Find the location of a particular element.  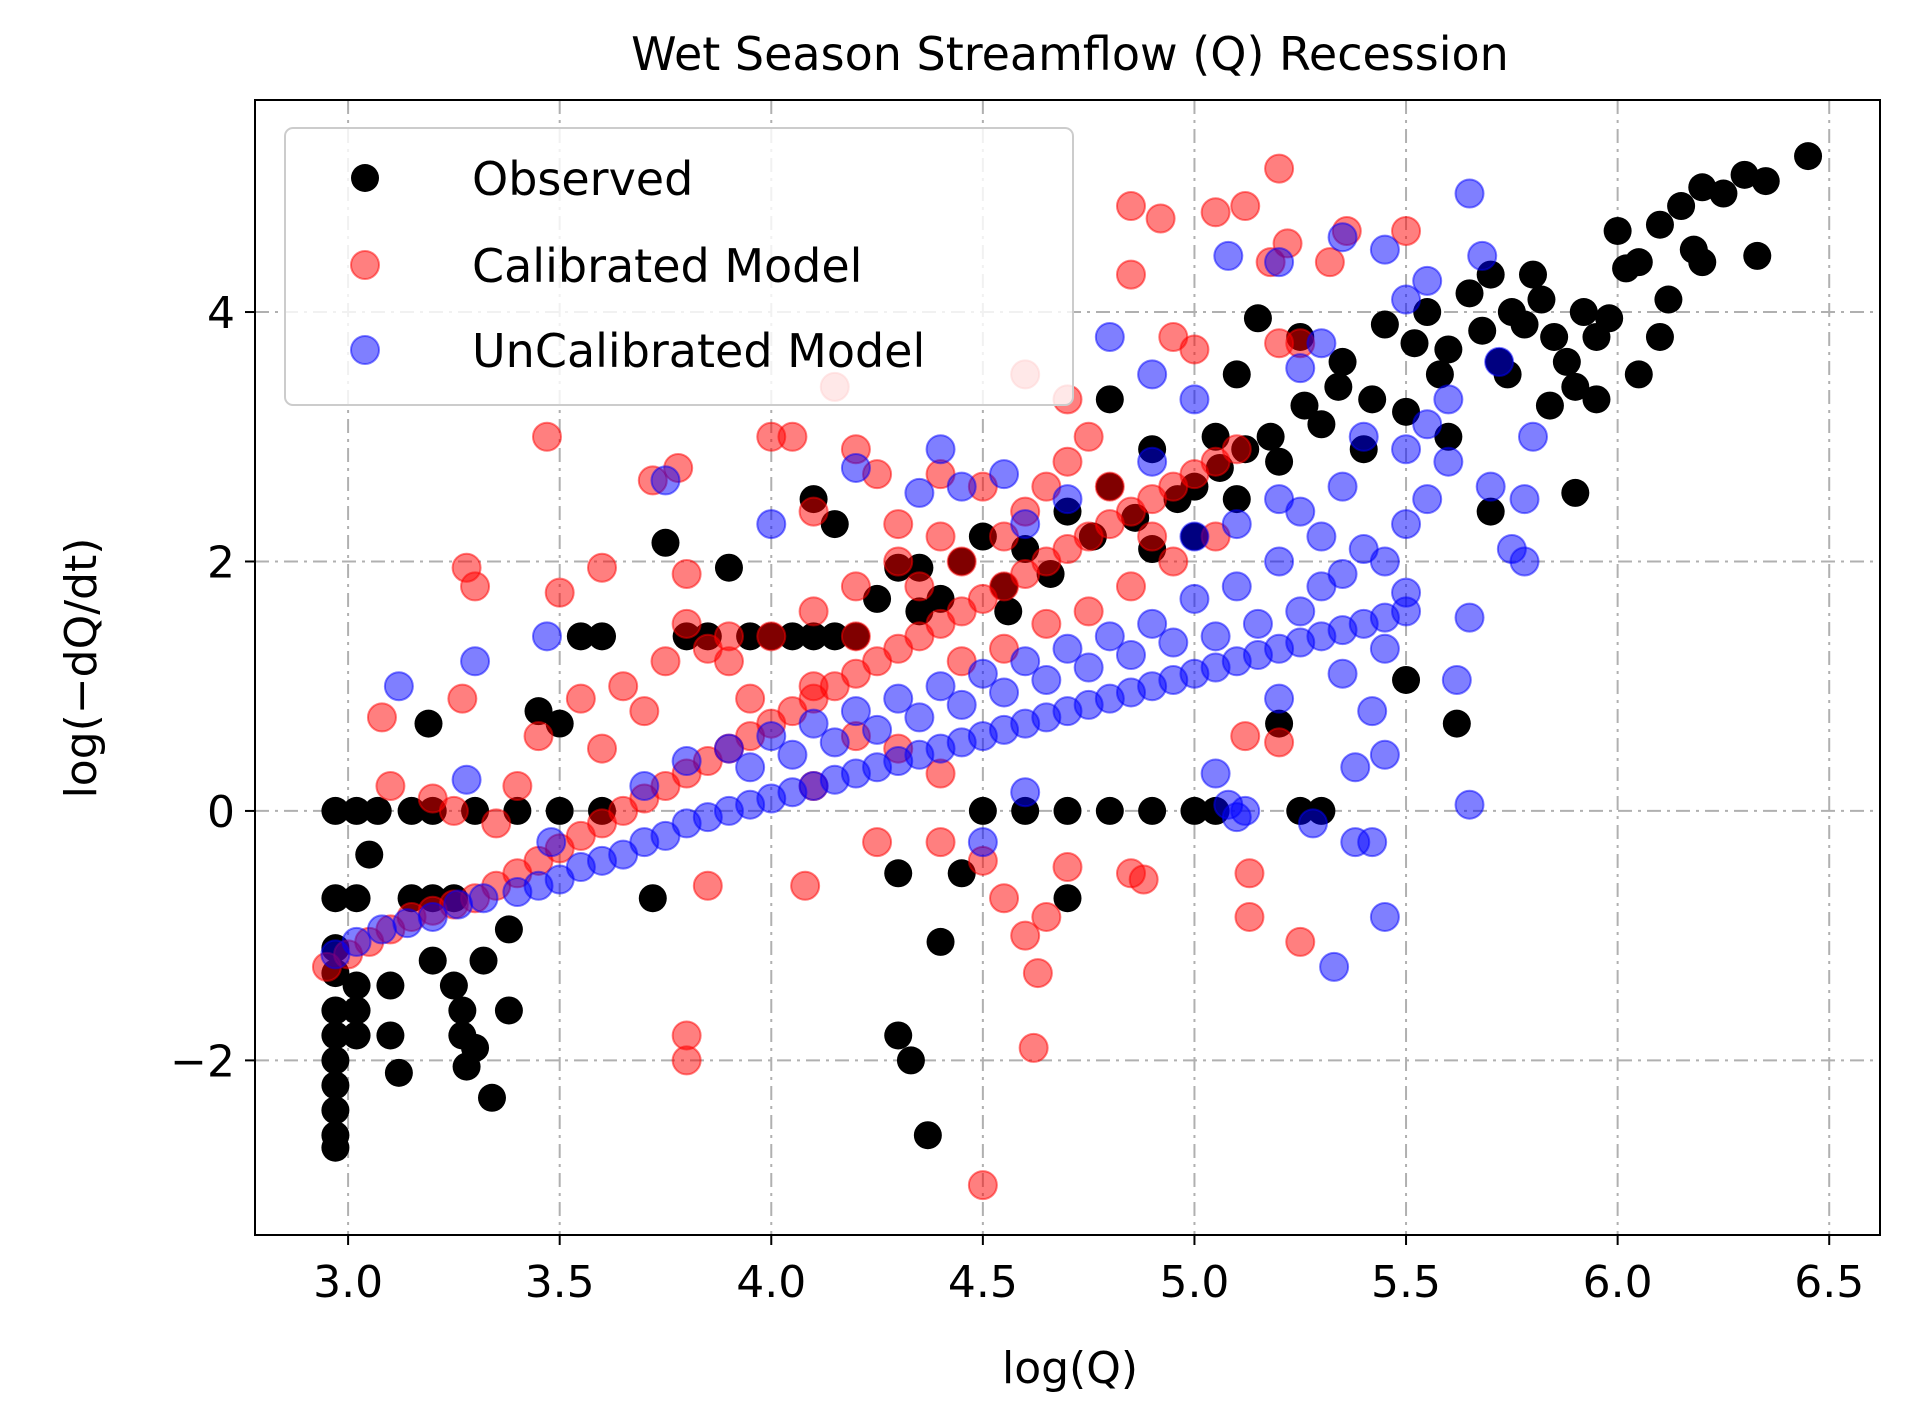

x-tick-label: 4.0 is located at coordinates (771, 1282).